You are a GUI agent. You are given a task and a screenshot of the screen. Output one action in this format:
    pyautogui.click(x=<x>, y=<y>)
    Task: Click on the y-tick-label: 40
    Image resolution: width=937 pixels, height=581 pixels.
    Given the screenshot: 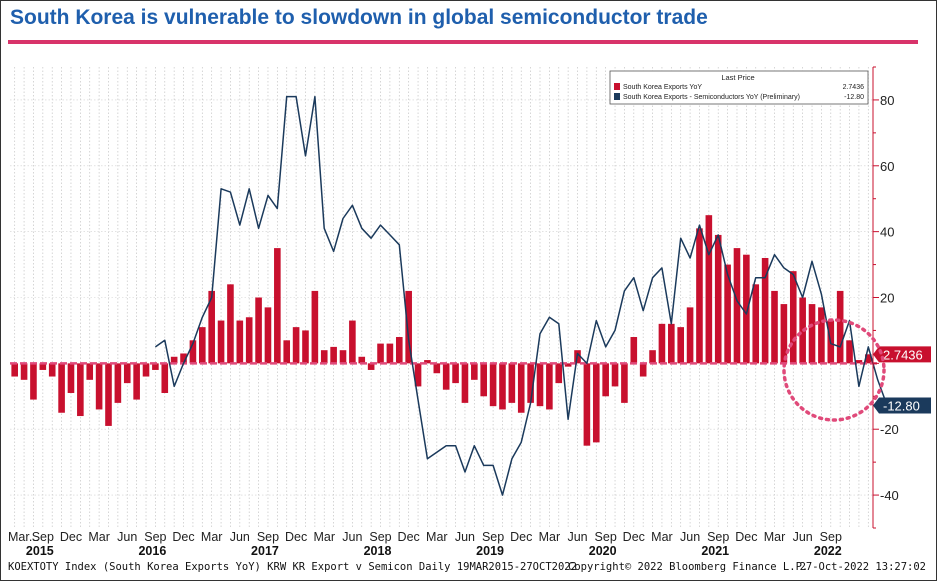 What is the action you would take?
    pyautogui.click(x=887, y=232)
    